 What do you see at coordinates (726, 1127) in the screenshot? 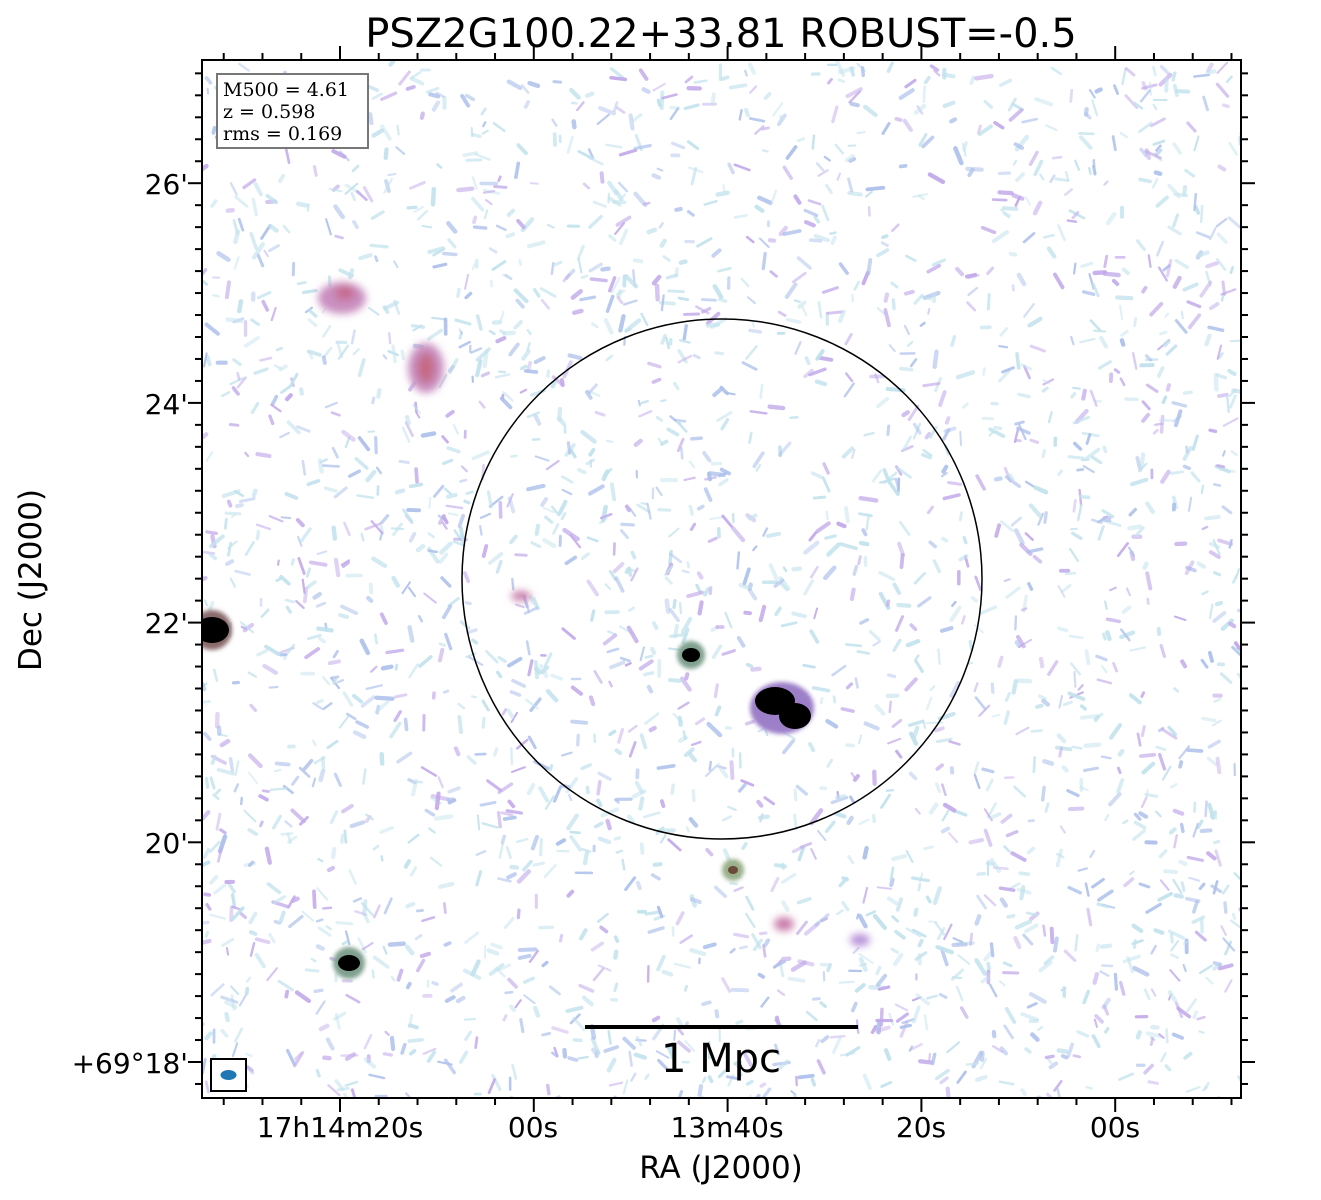
I see `x-tick-label: 13m40s` at bounding box center [726, 1127].